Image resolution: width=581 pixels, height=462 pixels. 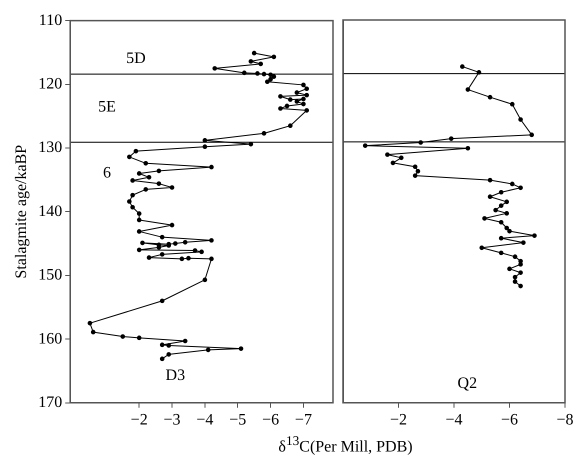 I want to click on y-tick-label: 160, so click(x=50, y=339).